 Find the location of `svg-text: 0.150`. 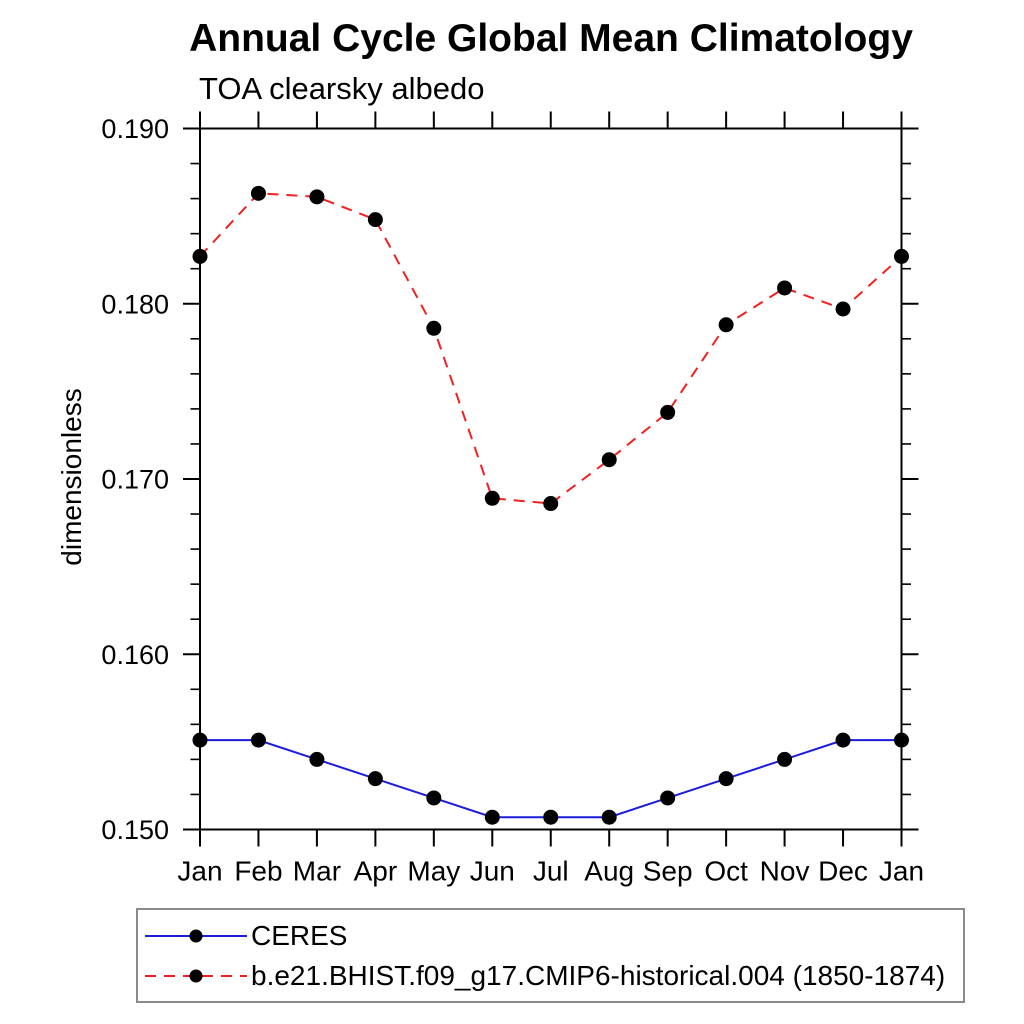

svg-text: 0.150 is located at coordinates (135, 830).